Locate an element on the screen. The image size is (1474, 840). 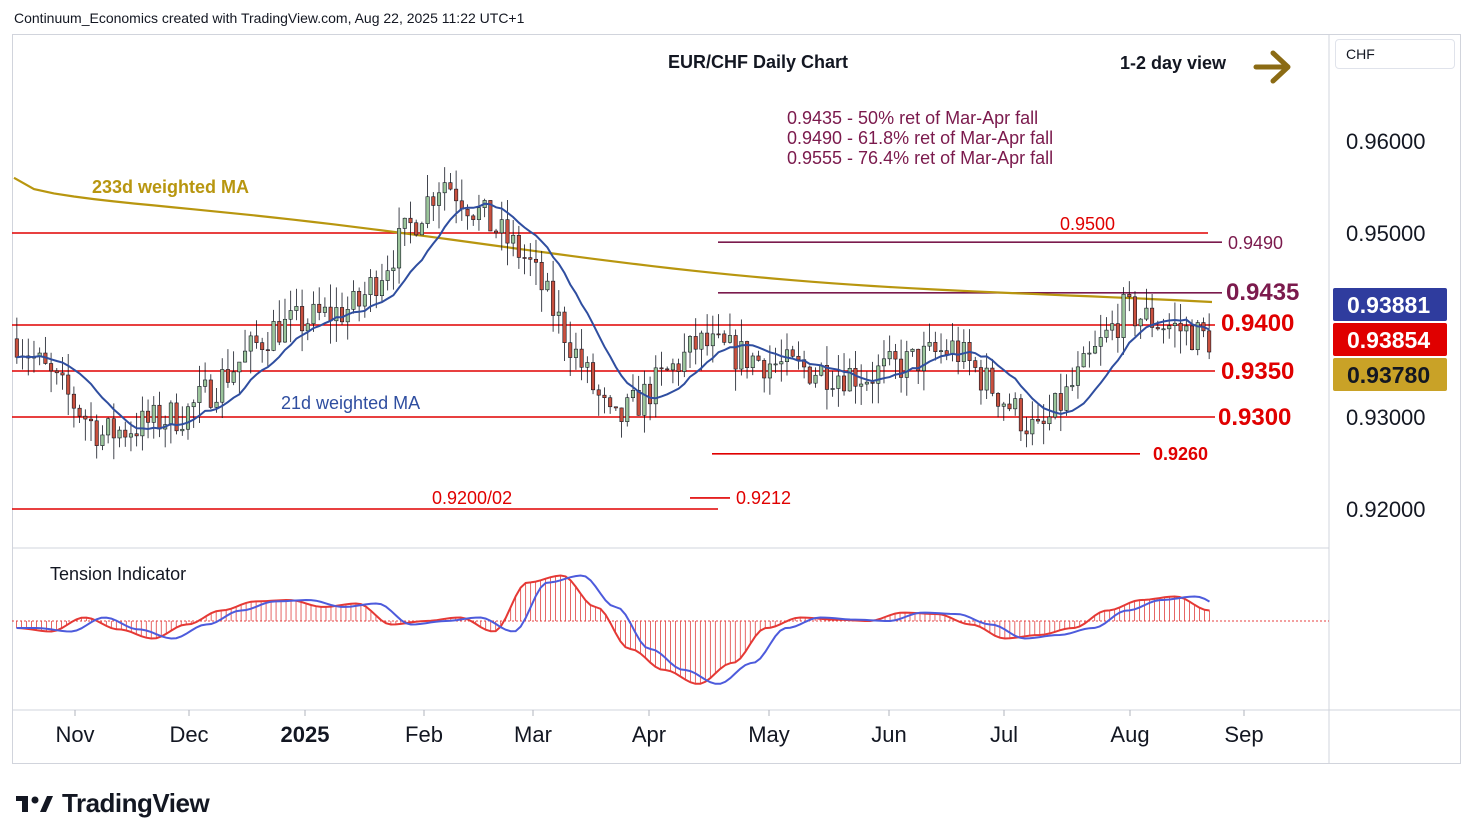
note-764pct: 0.9555 - 76.4% ret of Mar-Apr fall is located at coordinates (920, 158).